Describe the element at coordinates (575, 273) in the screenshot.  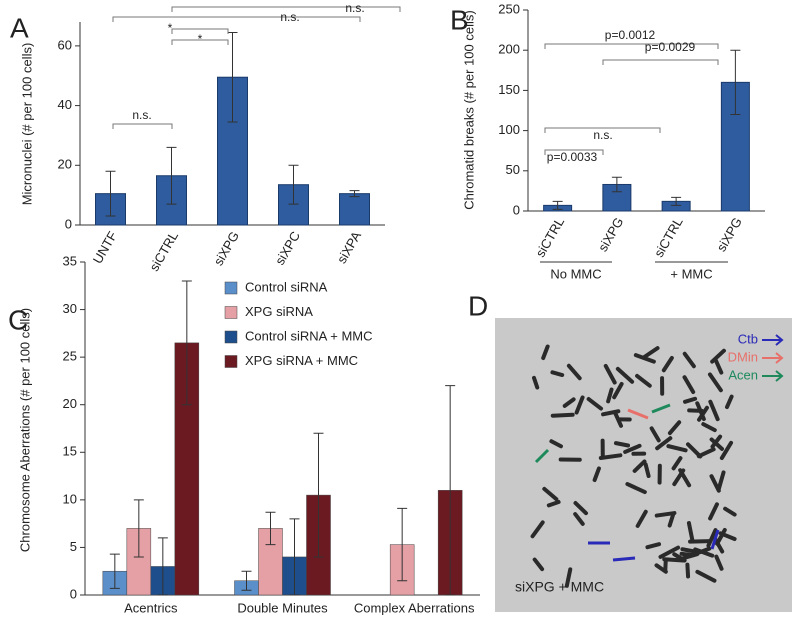
I see `group-label: No MMC` at that location.